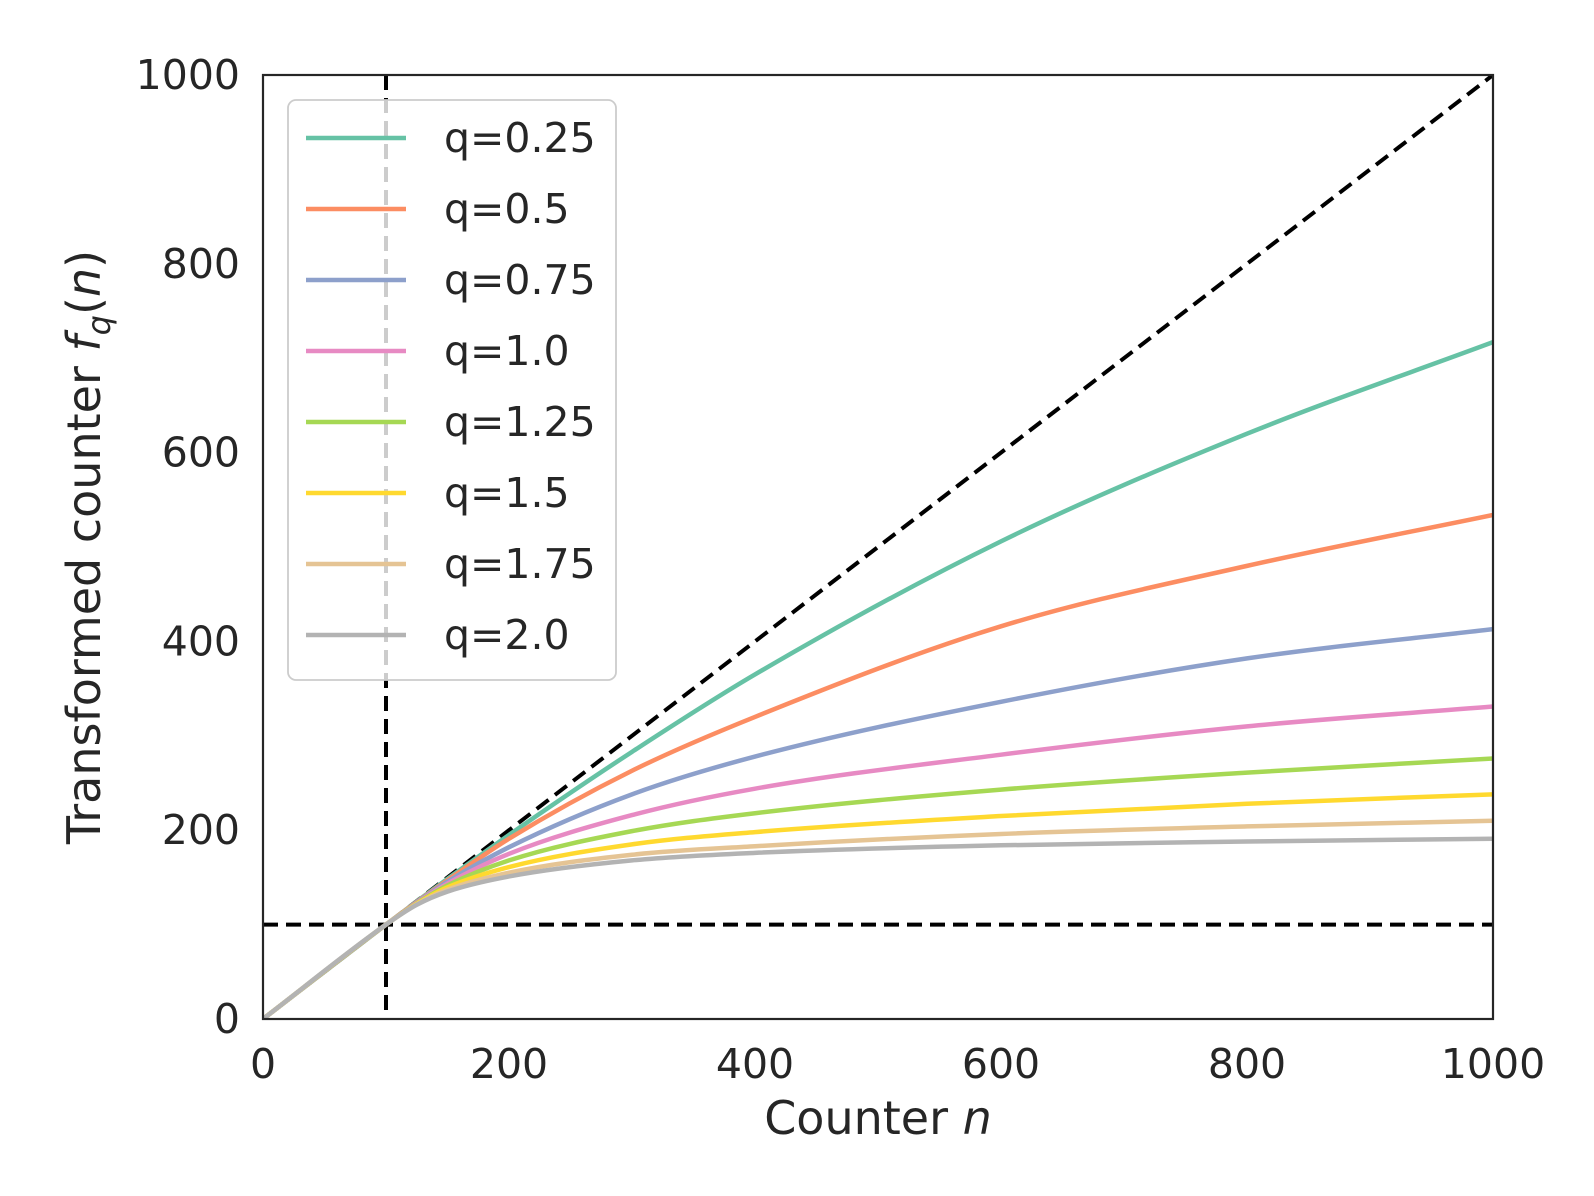 This screenshot has width=1594, height=1196. What do you see at coordinates (507, 635) in the screenshot?
I see `legend-label: q=2.0` at bounding box center [507, 635].